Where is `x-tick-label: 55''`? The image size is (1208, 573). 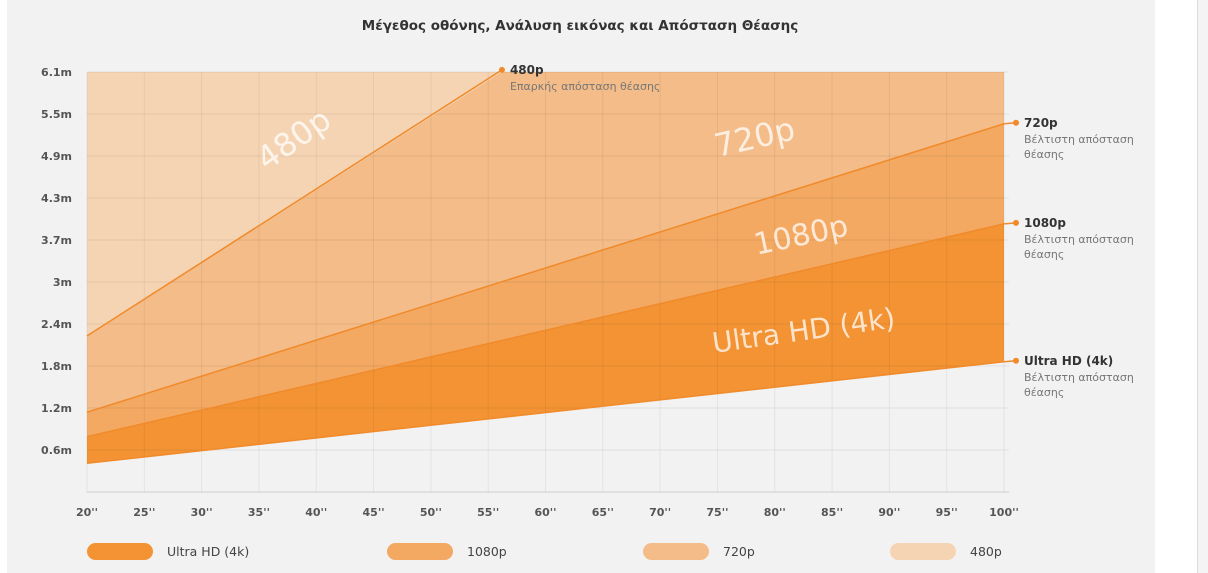 x-tick-label: 55'' is located at coordinates (488, 512).